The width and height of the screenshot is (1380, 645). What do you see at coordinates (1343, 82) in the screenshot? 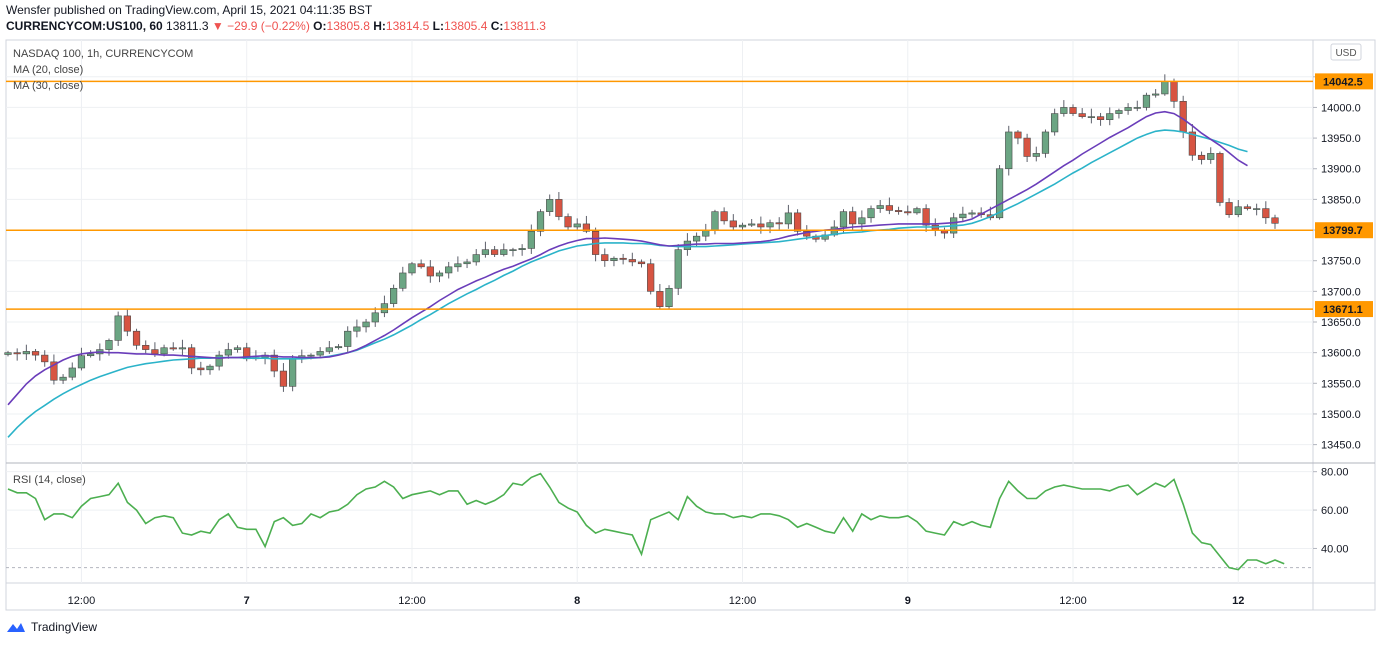
I see `level-price-label: 14042.5` at bounding box center [1343, 82].